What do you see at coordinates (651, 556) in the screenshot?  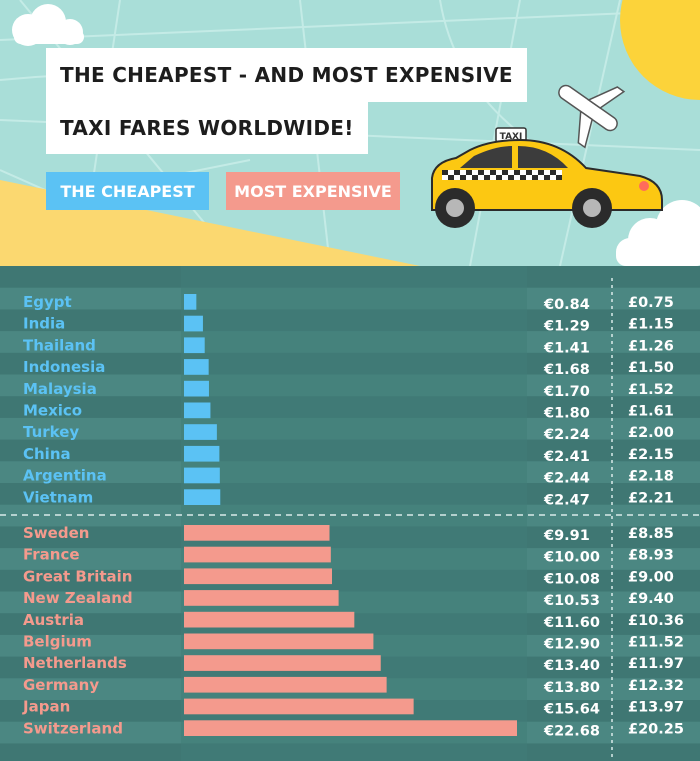 I see `gbp-value: £8.93` at bounding box center [651, 556].